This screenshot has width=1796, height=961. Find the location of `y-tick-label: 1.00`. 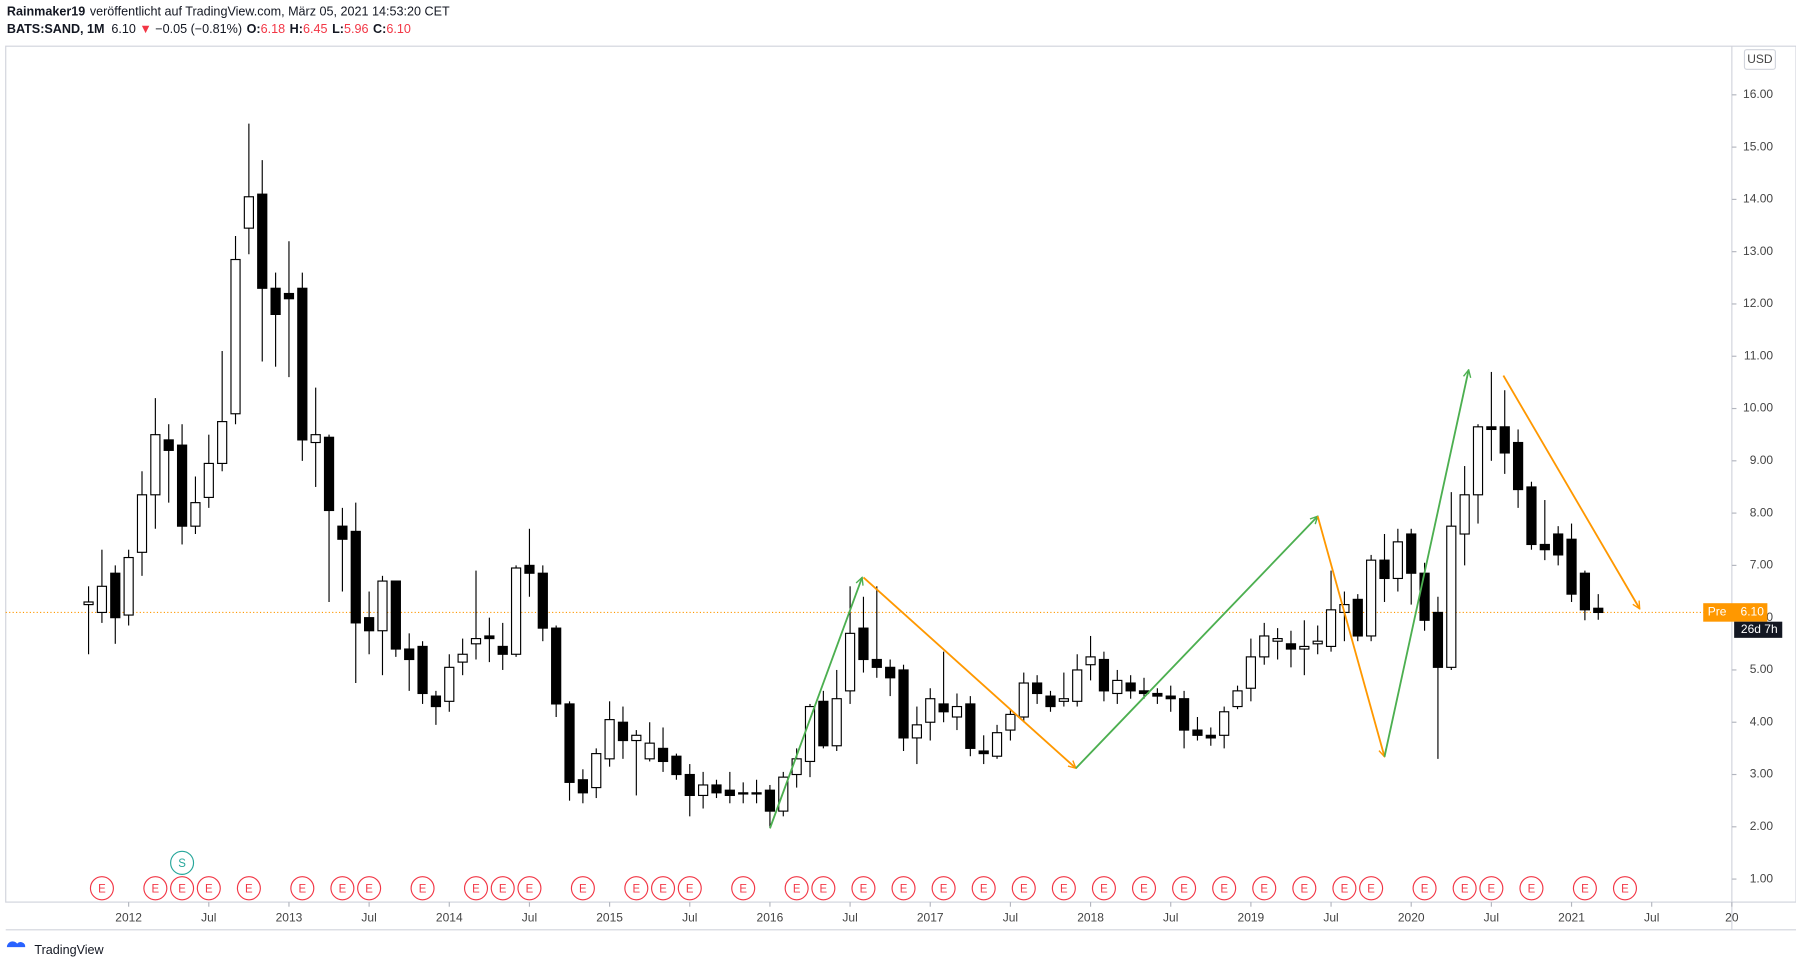

y-tick-label: 1.00 is located at coordinates (1762, 878).